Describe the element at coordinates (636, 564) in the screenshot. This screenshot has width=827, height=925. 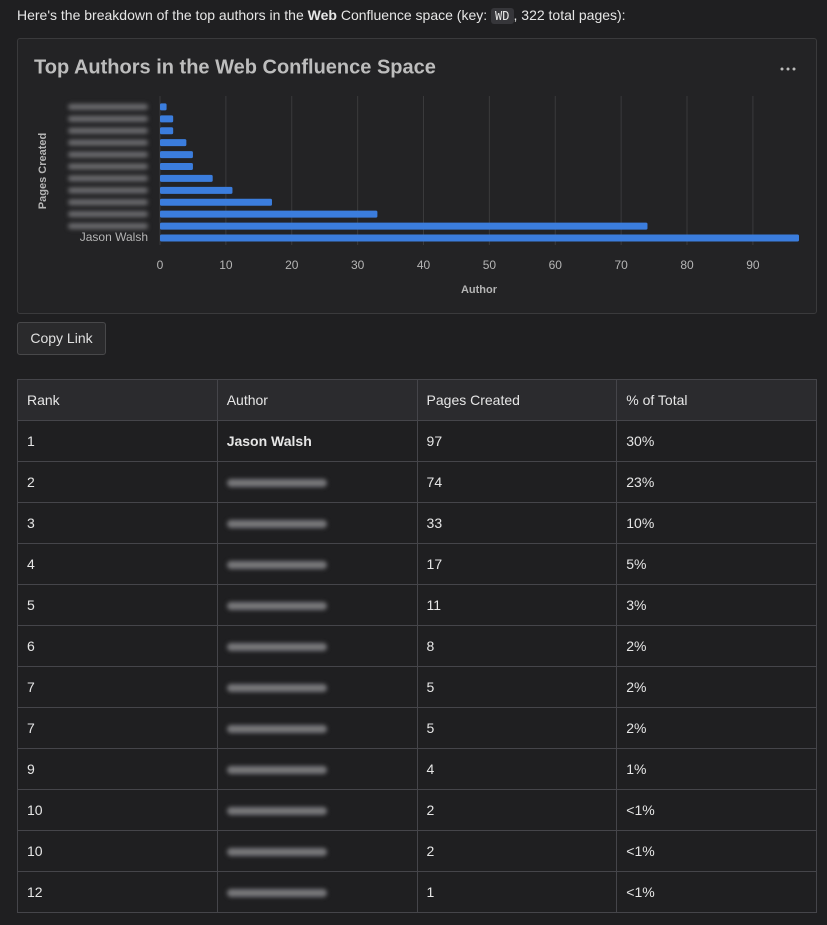
I see `cell-text: 5%` at that location.